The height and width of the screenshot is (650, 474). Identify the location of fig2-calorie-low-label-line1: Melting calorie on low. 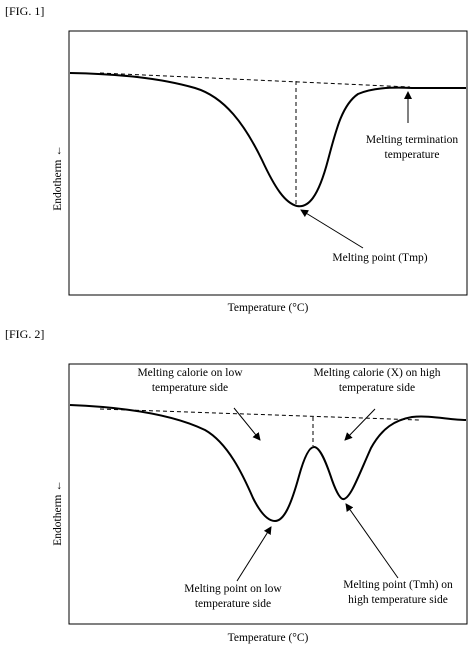
(190, 373).